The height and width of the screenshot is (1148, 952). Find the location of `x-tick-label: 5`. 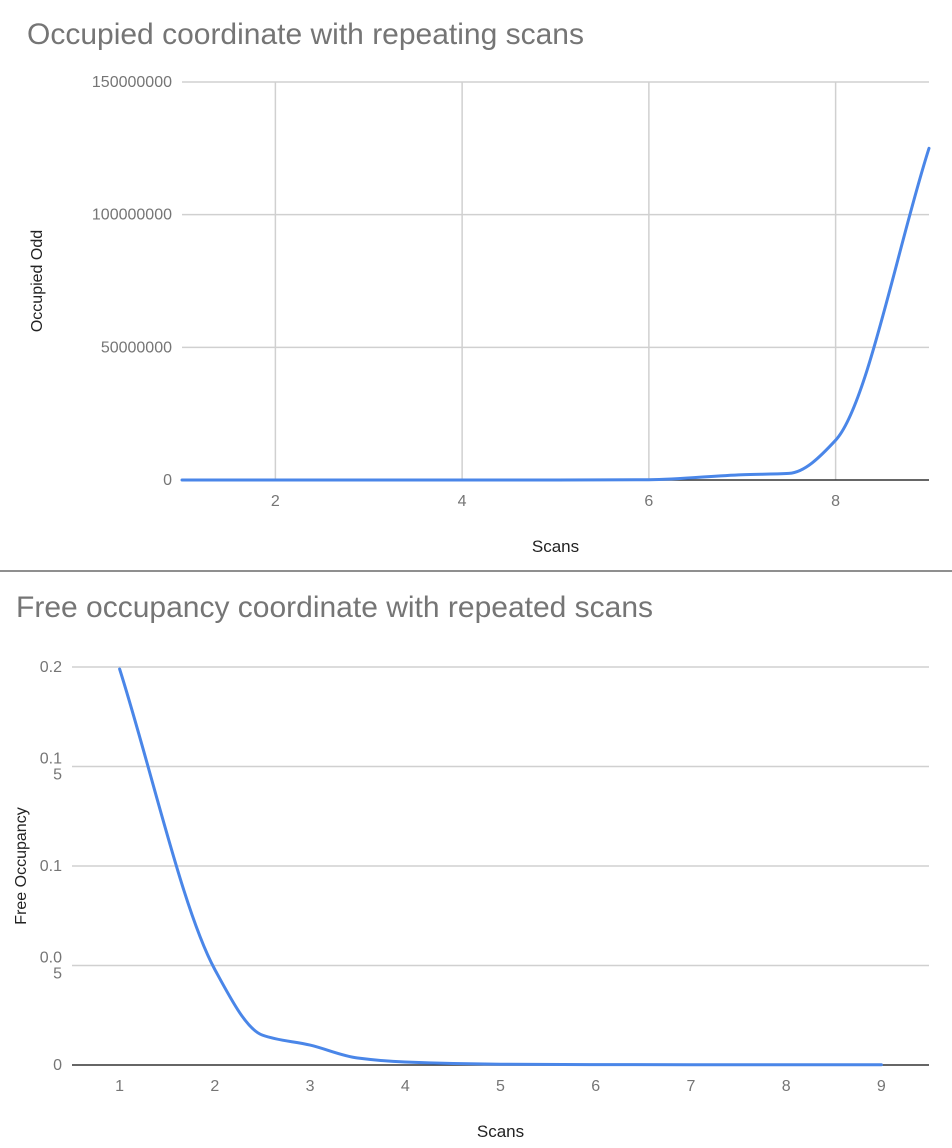

x-tick-label: 5 is located at coordinates (500, 1086).